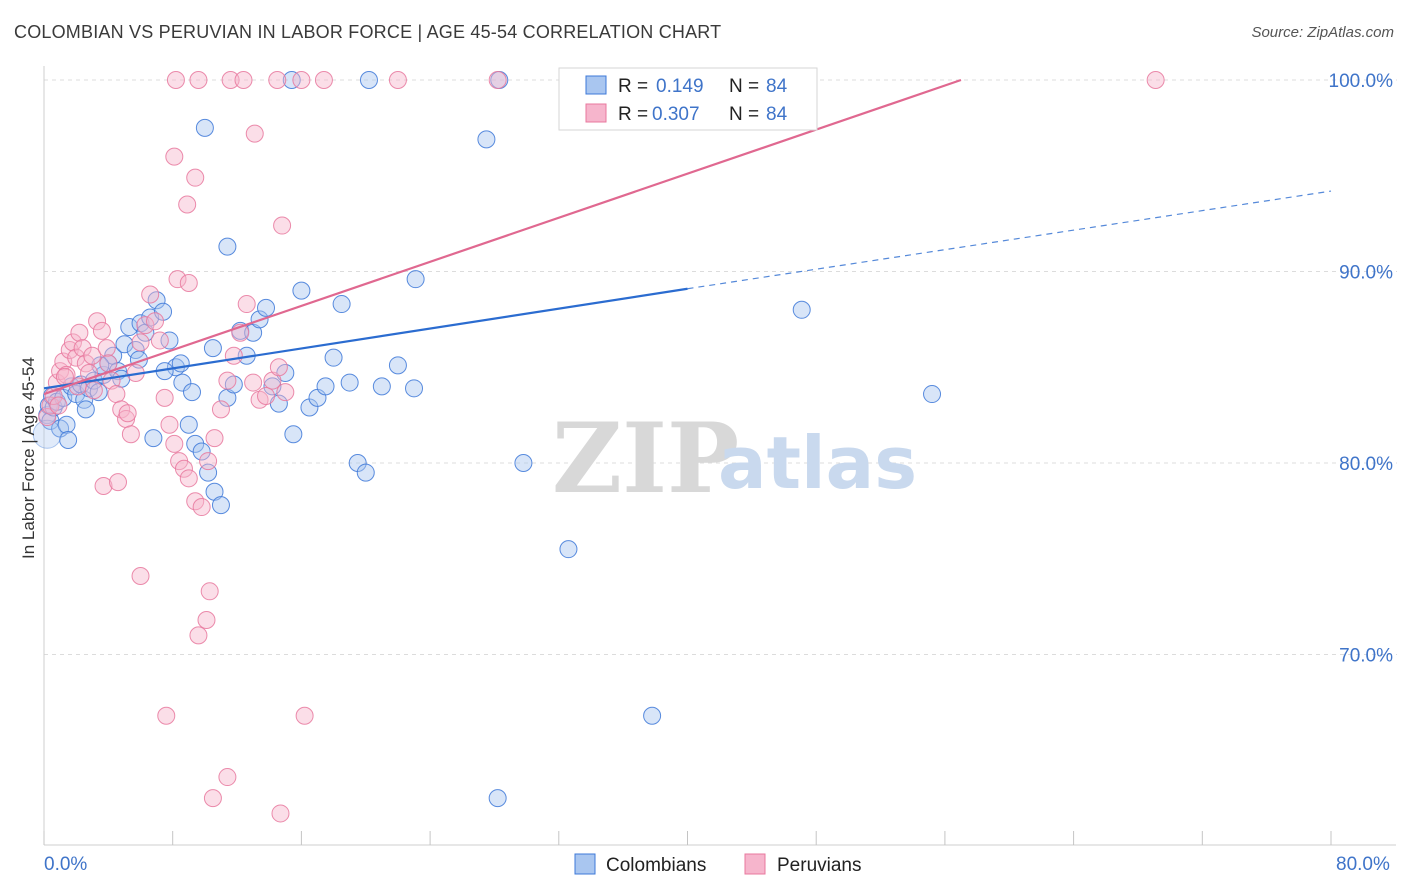 Image resolution: width=1406 pixels, height=892 pixels. Describe the element at coordinates (1366, 273) in the screenshot. I see `y-tick-label: 90.0%` at that location.